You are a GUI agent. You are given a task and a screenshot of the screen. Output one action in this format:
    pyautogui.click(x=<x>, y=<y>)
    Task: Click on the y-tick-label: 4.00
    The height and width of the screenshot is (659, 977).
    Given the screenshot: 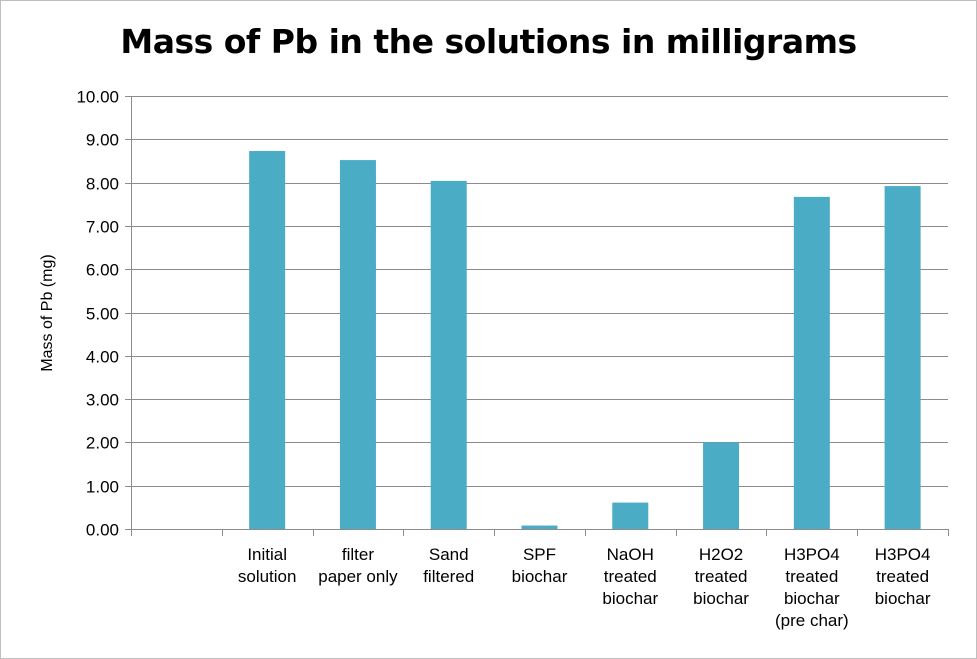 What is the action you would take?
    pyautogui.click(x=102, y=357)
    